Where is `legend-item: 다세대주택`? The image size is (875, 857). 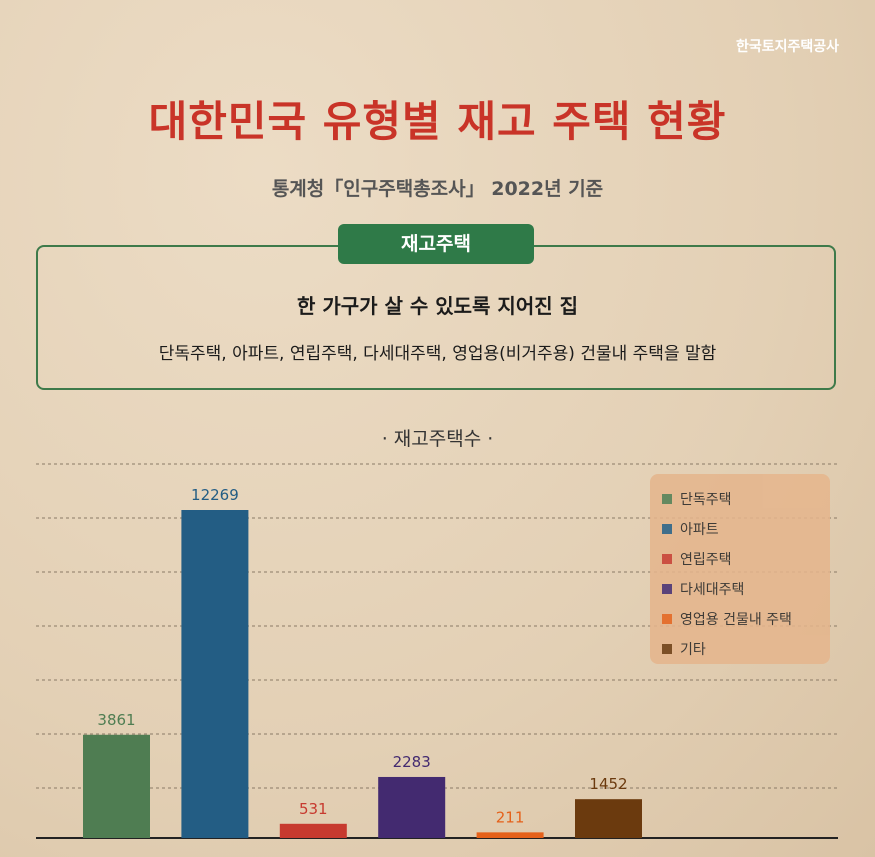
legend-item: 다세대주택 is located at coordinates (740, 589).